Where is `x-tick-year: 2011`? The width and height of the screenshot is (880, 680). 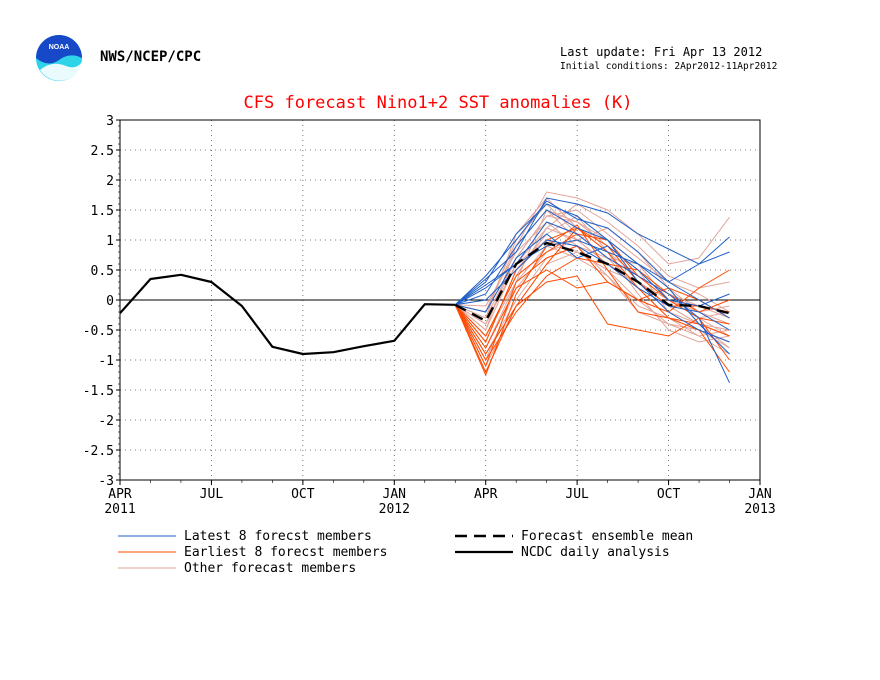 x-tick-year: 2011 is located at coordinates (119, 509).